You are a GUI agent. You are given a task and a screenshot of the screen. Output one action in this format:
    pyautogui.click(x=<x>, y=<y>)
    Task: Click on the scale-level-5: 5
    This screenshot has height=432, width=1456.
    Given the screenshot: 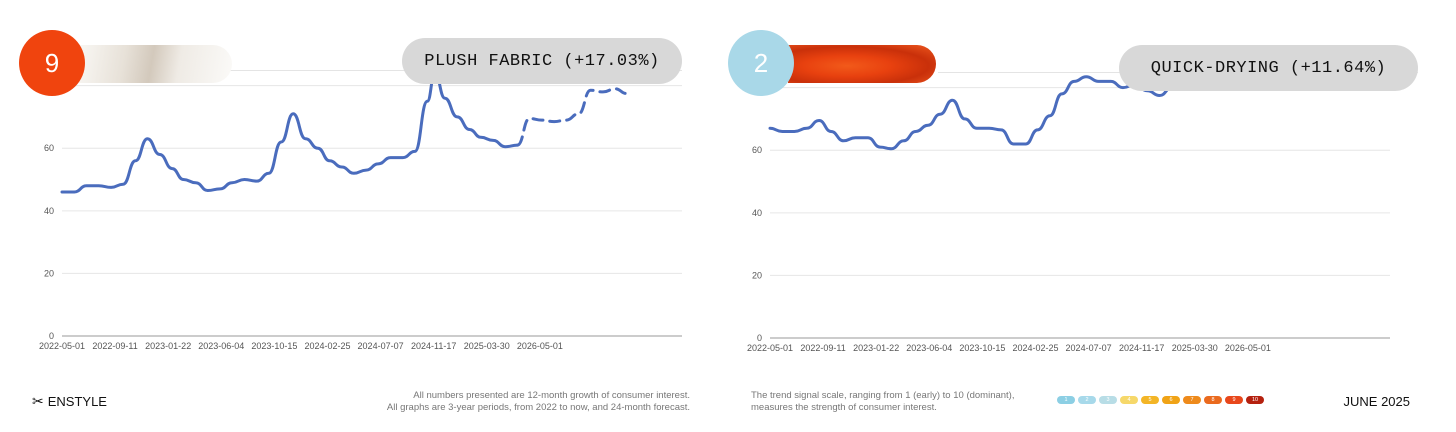 What is the action you would take?
    pyautogui.click(x=1150, y=400)
    